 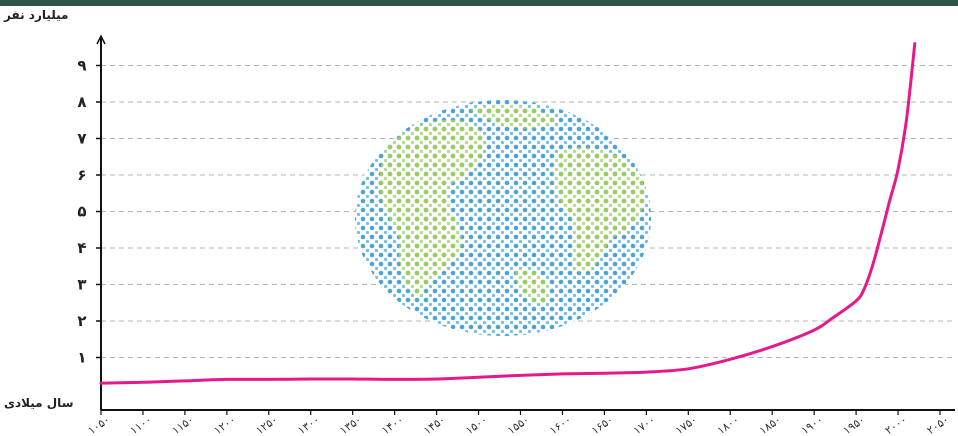 I want to click on x-tick-label-1800: ۱۸۰۰, so click(x=728, y=424).